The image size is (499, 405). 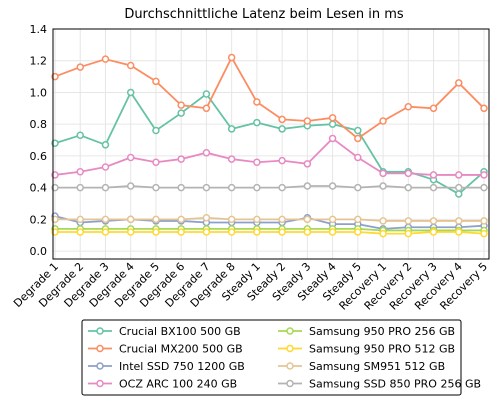 I want to click on y-tick-label: 0.2, so click(x=39, y=219).